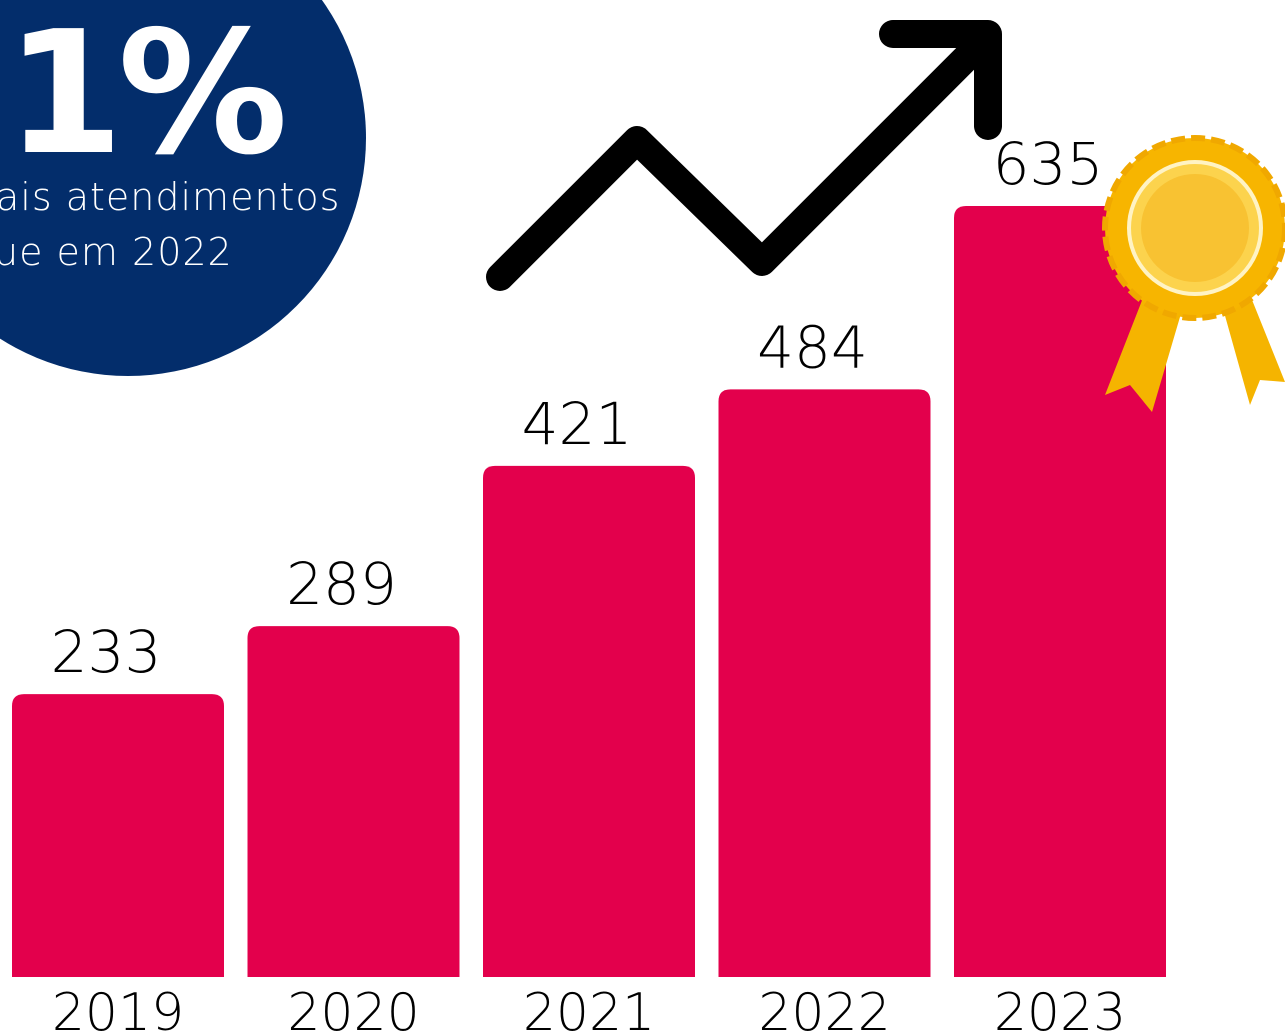  I want to click on value-label: 233, so click(106, 652).